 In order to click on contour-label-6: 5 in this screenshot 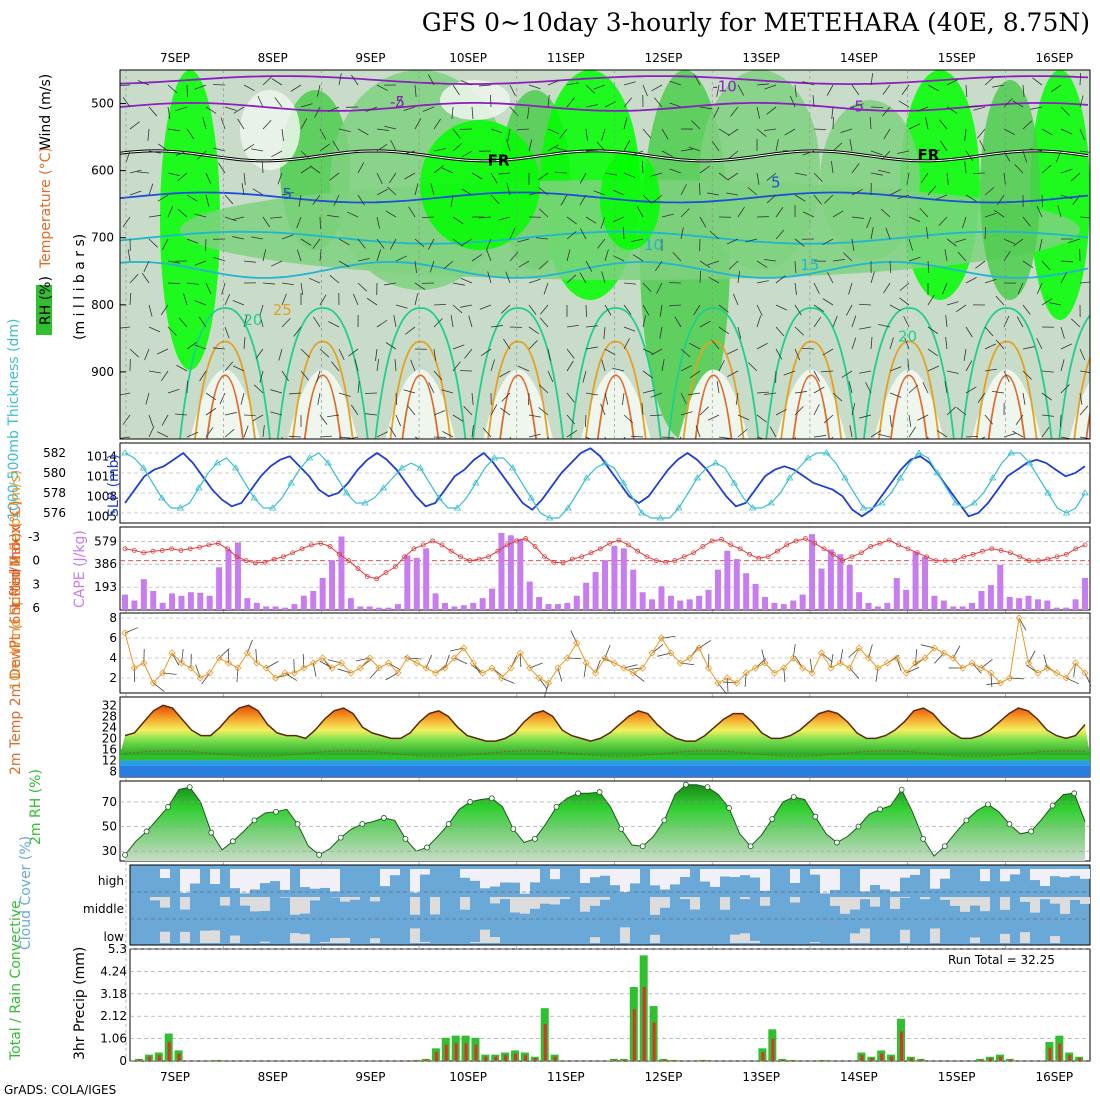, I will do `click(776, 182)`.